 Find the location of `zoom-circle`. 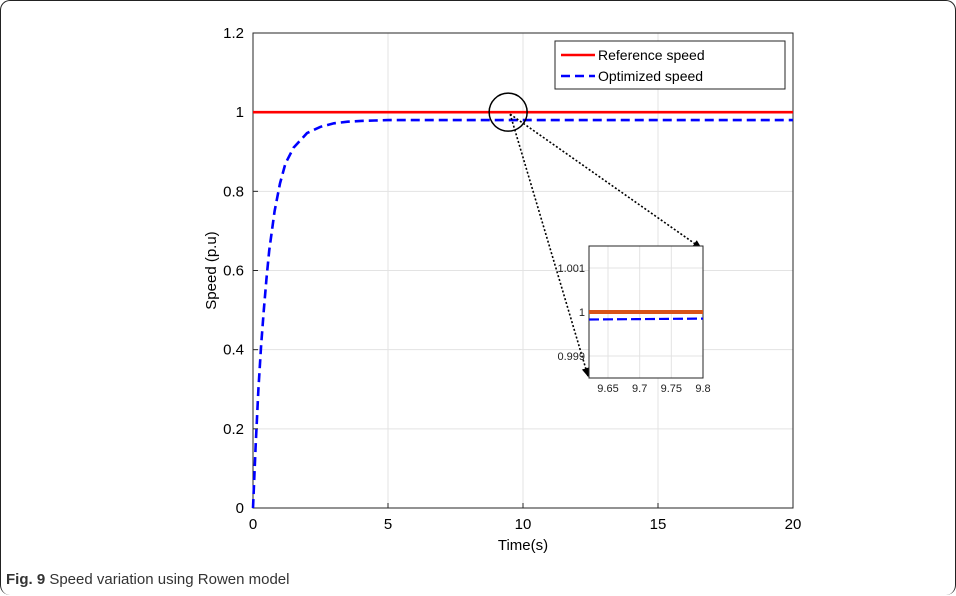

zoom-circle is located at coordinates (508, 112).